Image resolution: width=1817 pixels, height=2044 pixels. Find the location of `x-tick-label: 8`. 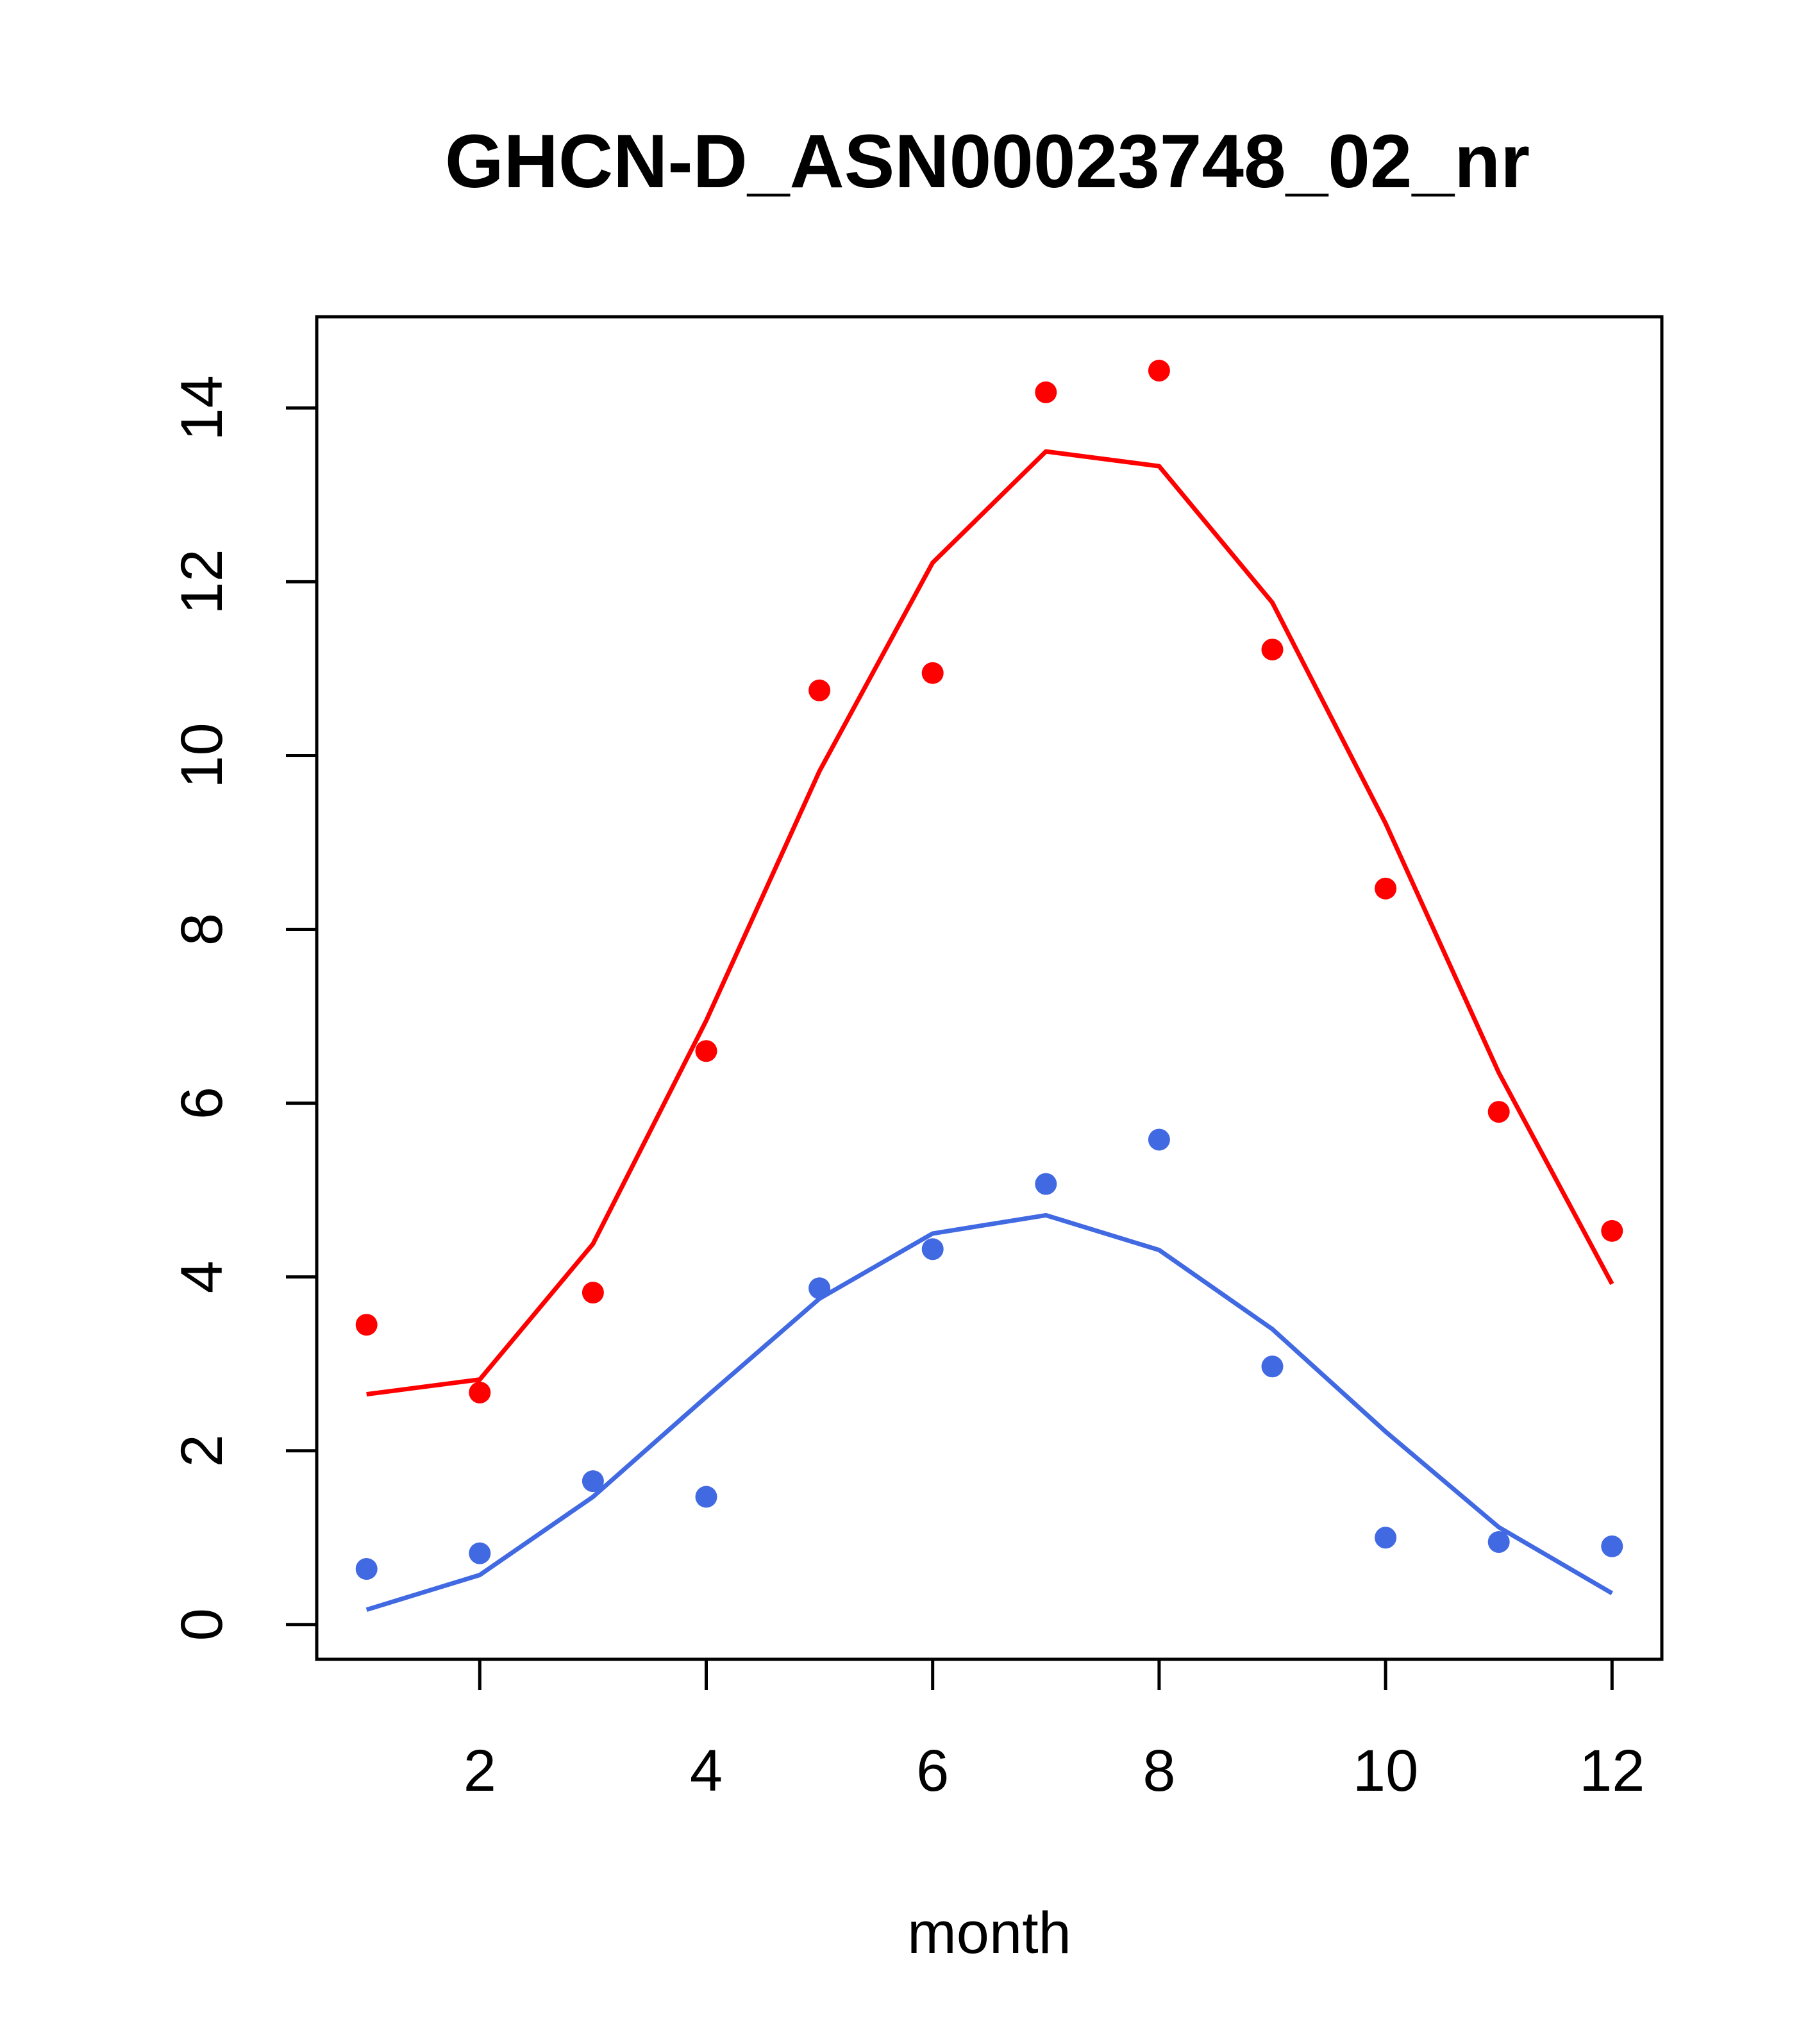

x-tick-label: 8 is located at coordinates (1159, 1771).